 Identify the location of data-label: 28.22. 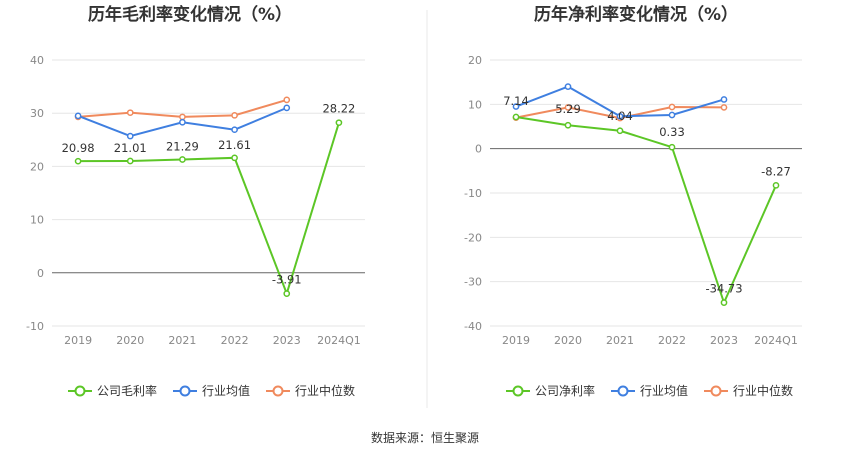
(338, 109).